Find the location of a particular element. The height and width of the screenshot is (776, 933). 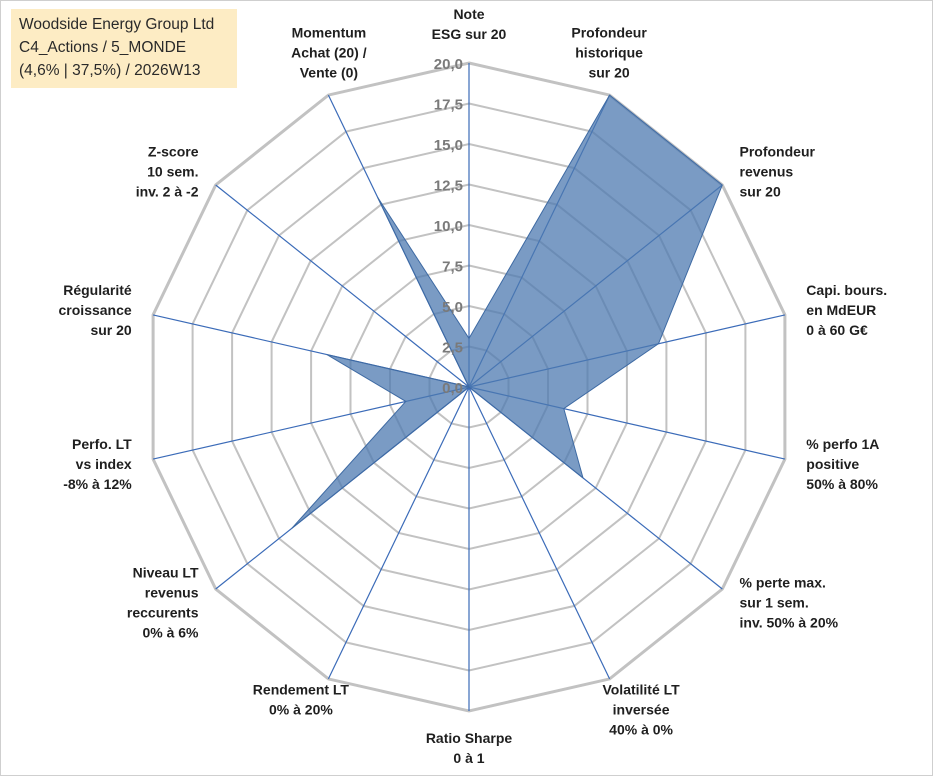

axis-label: Profondeur revenus sur 20 is located at coordinates (778, 171).